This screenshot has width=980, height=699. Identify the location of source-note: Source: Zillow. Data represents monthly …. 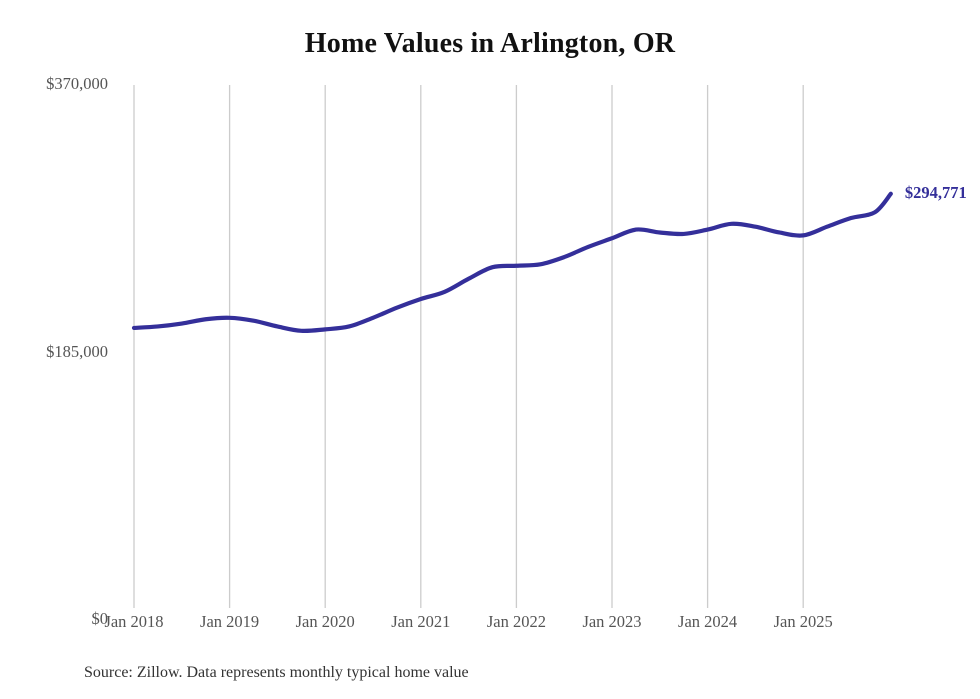
(276, 672).